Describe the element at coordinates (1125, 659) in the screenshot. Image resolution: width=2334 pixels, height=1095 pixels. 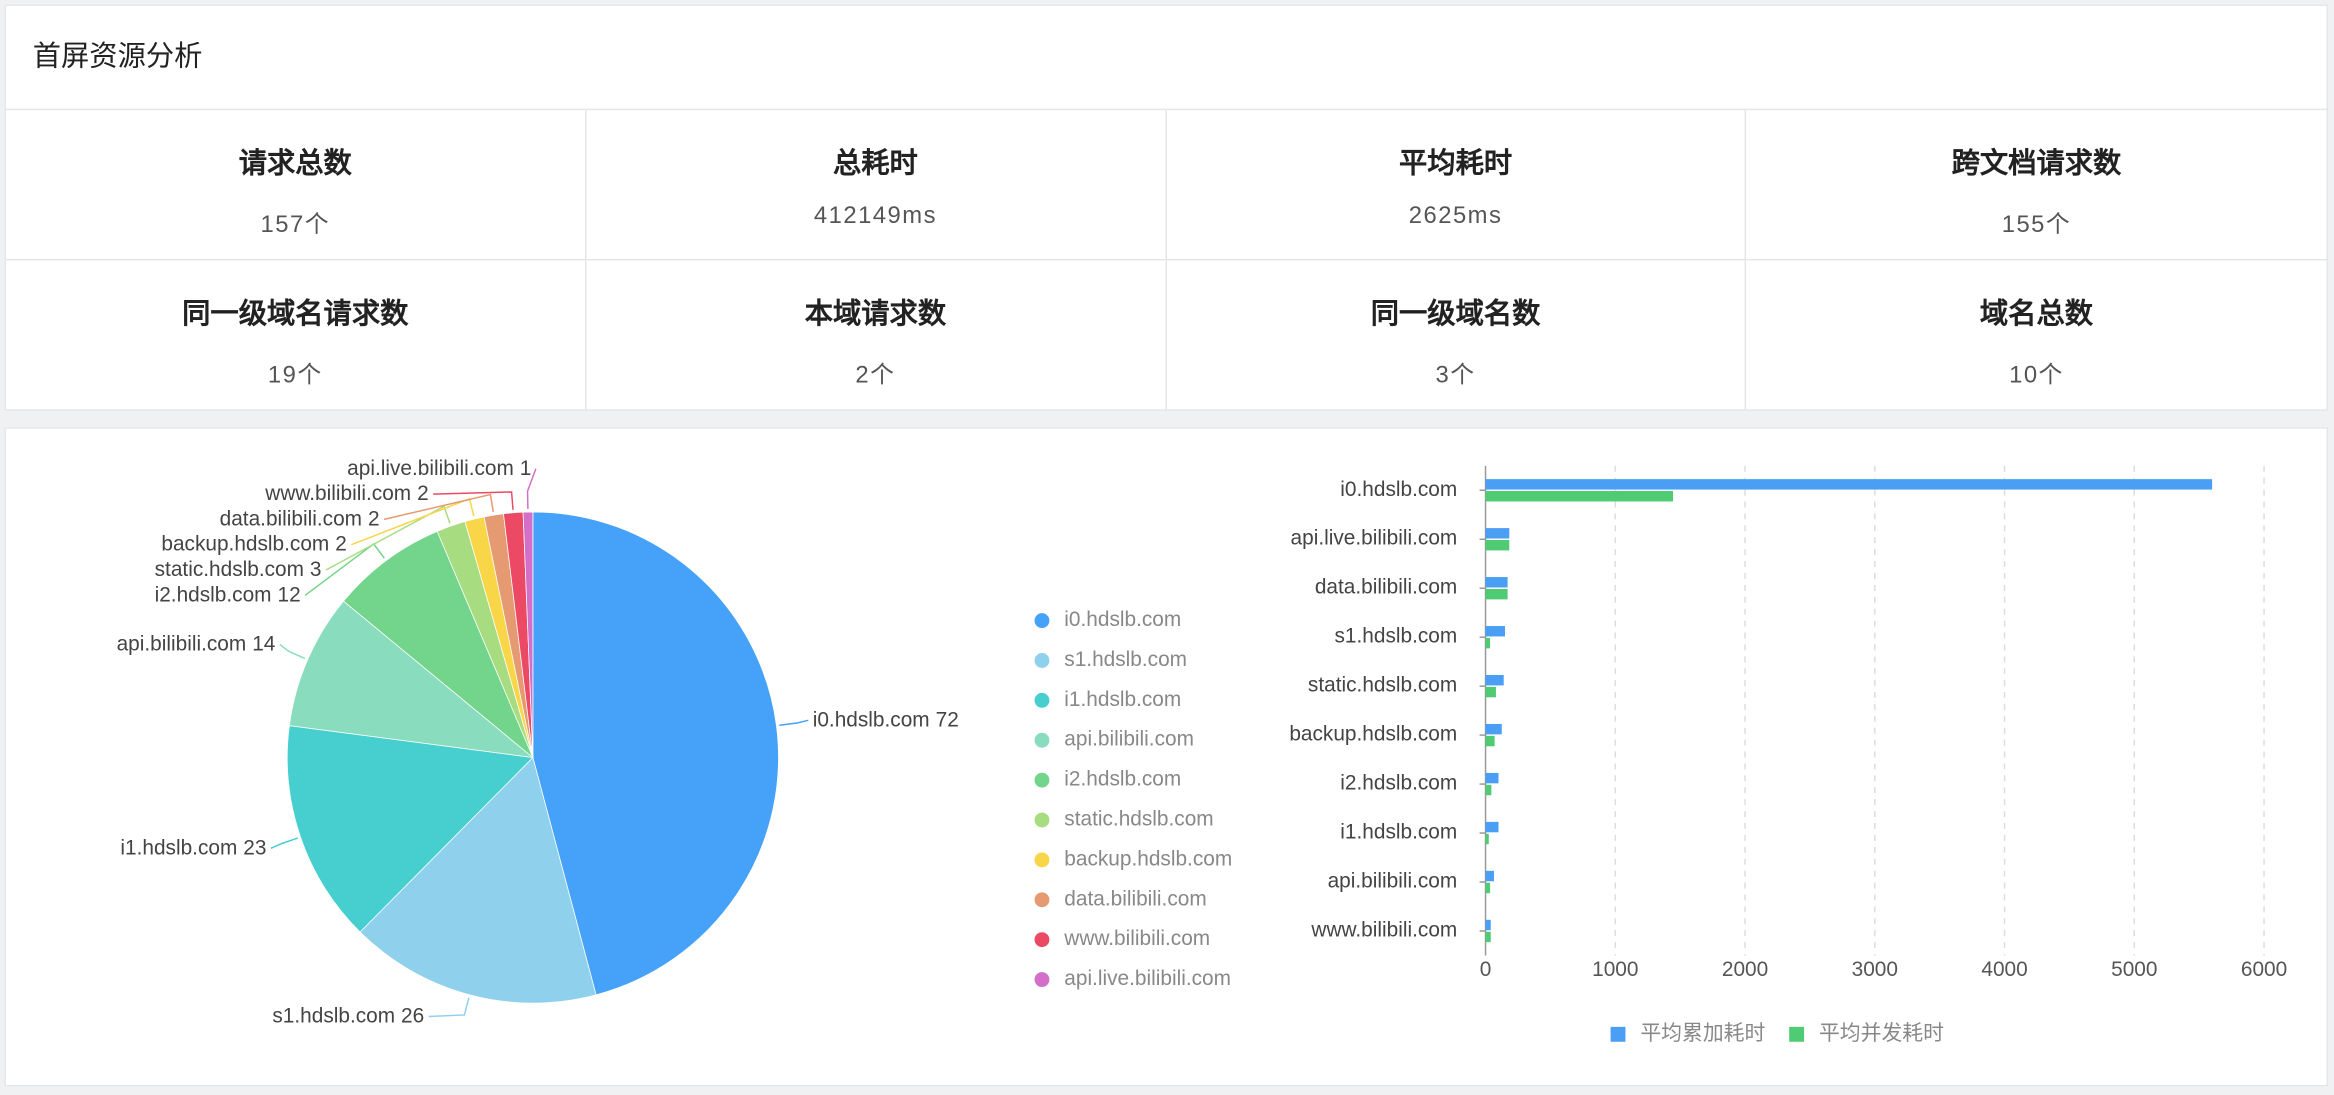
I see `legend-label: s1.hdslb.com` at that location.